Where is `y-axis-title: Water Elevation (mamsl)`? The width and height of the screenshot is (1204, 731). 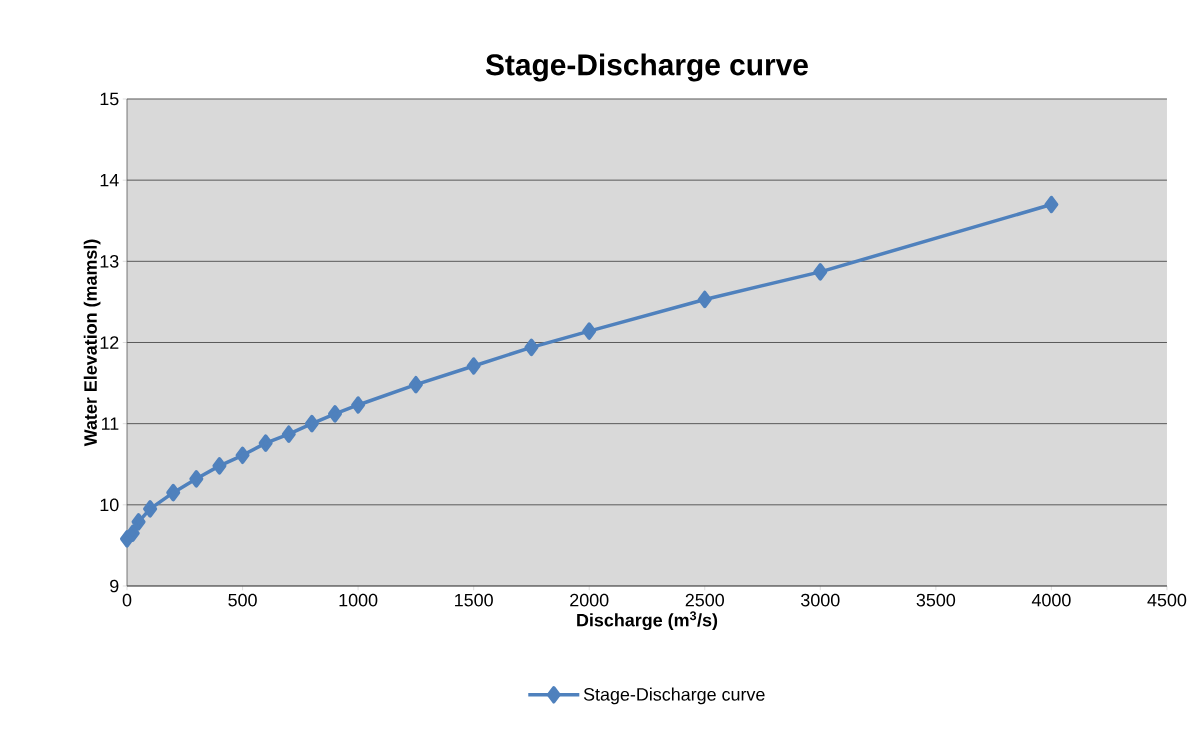
y-axis-title: Water Elevation (mamsl) is located at coordinates (92, 343).